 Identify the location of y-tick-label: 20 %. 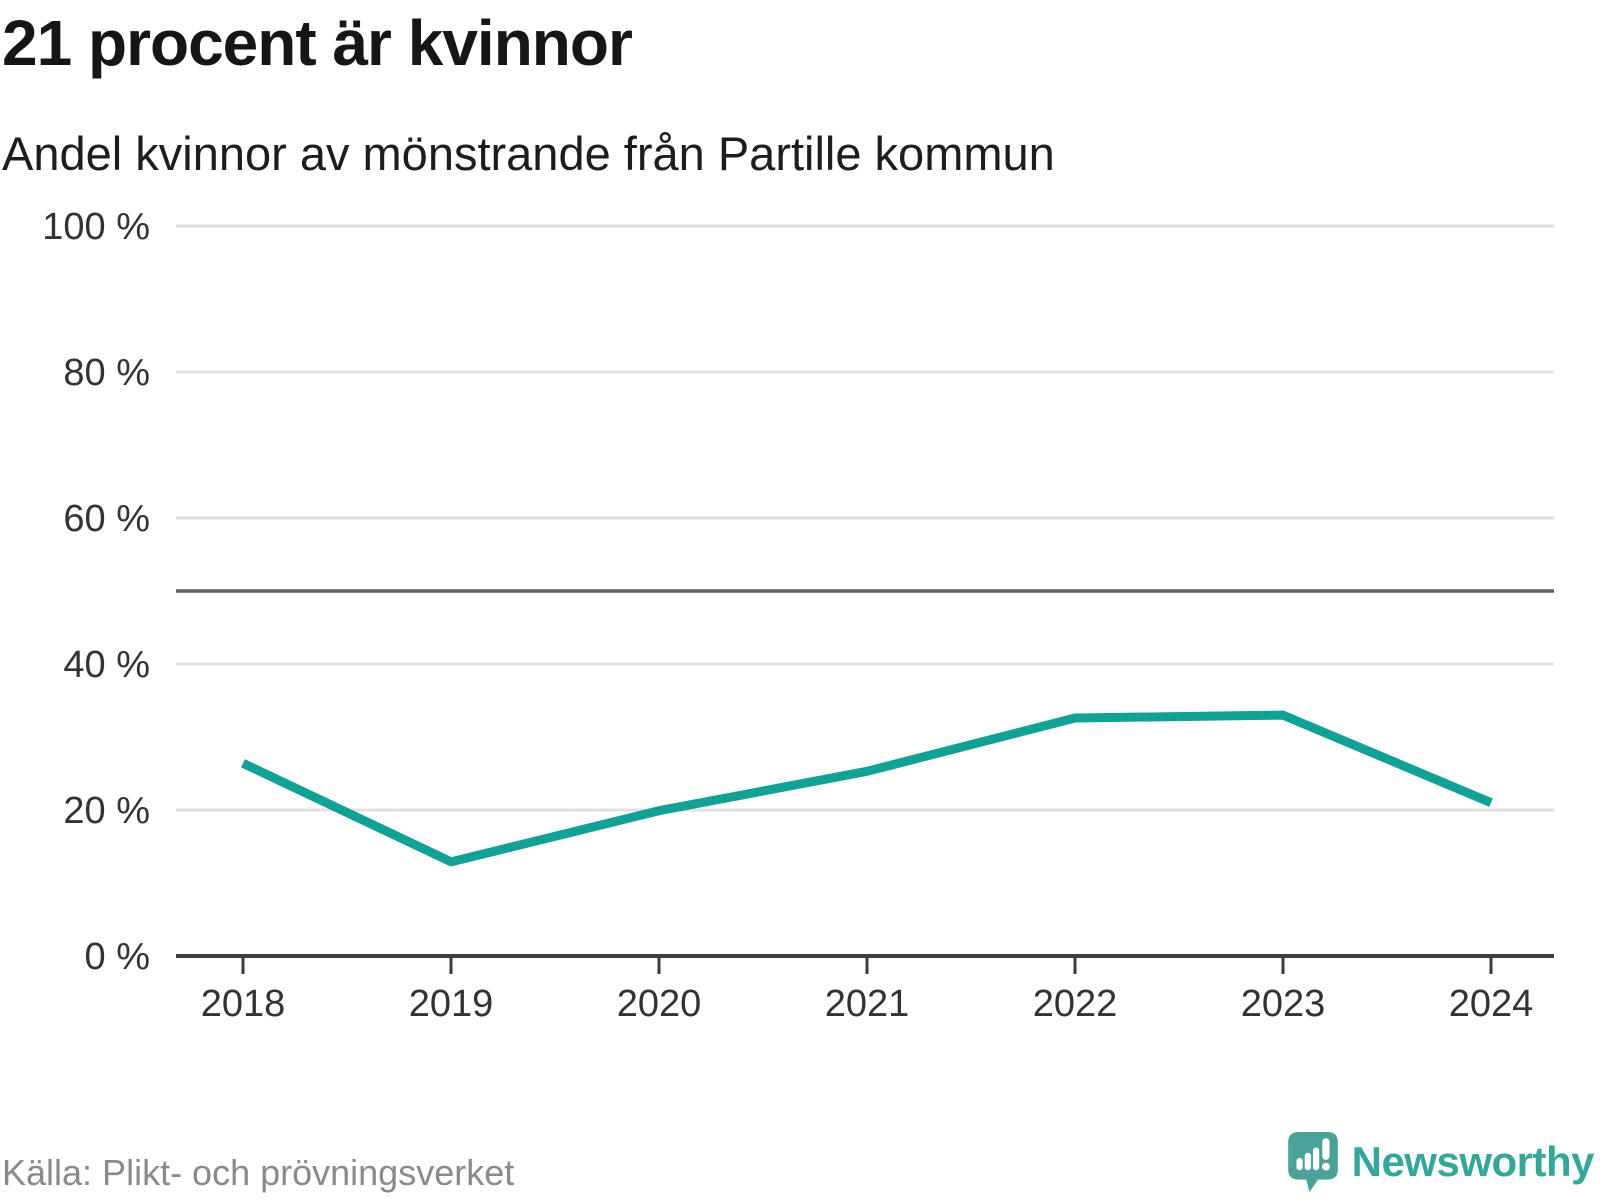
(106, 811).